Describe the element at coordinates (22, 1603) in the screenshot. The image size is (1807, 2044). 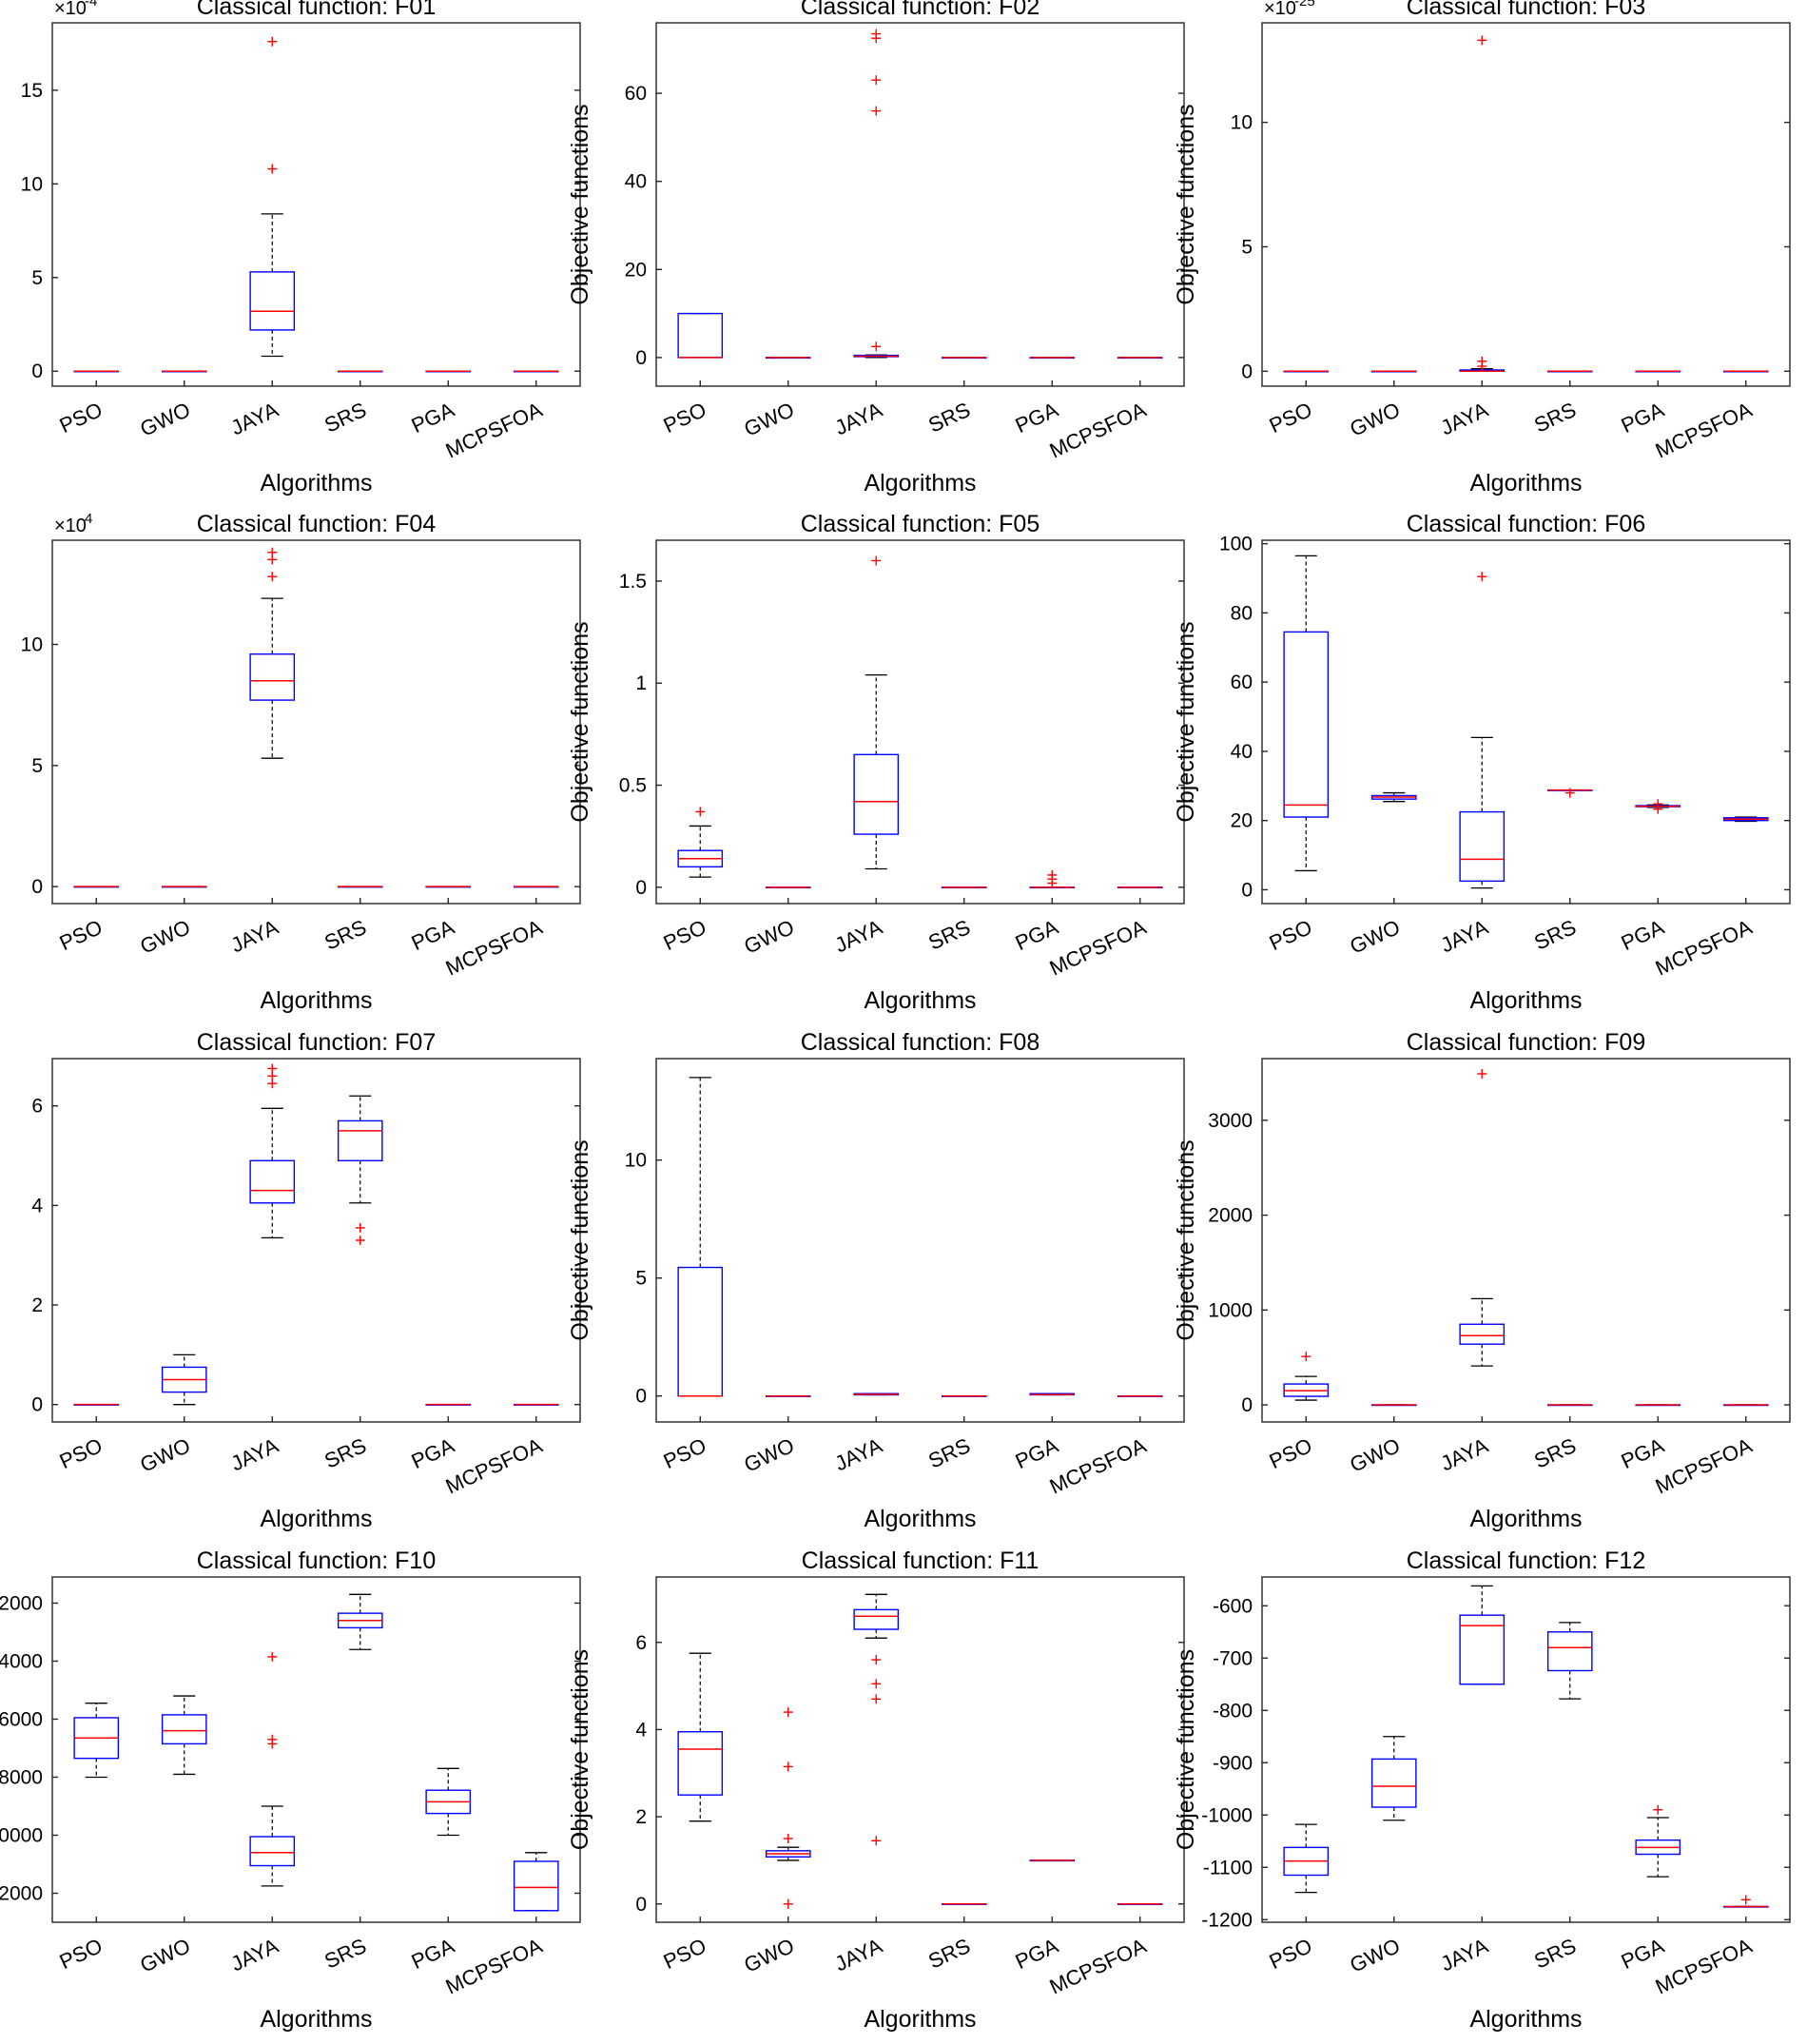
I see `y-tick-label: -2000` at that location.